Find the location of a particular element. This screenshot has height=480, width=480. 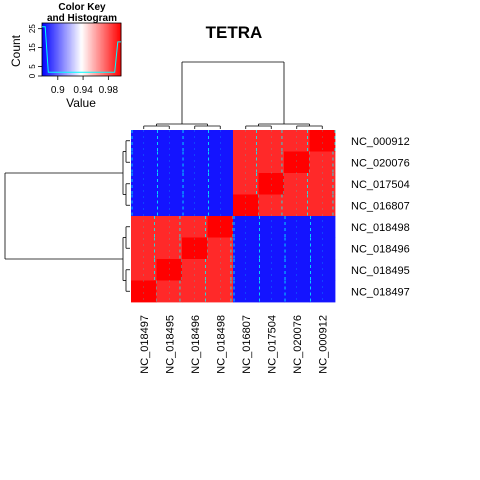

color-key-ylabel: Count is located at coordinates (16, 50).